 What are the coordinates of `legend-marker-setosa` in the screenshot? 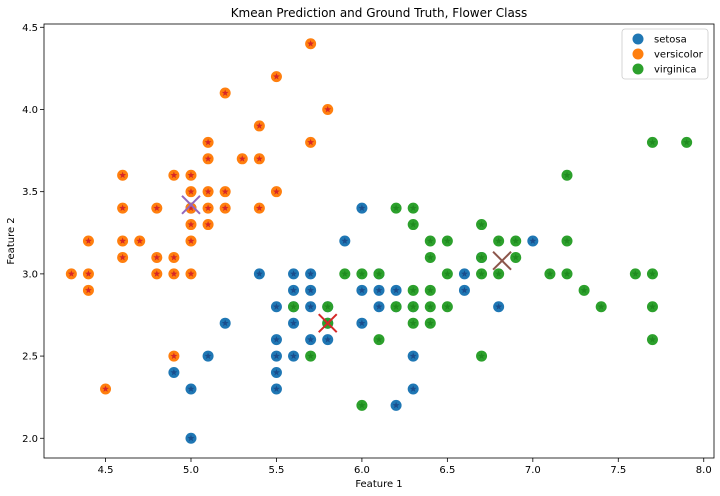 It's located at (638, 39).